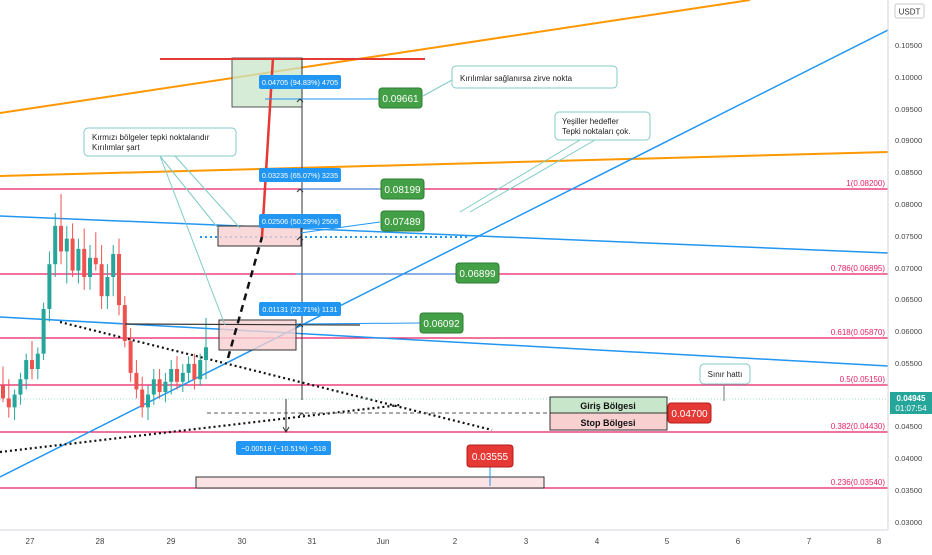  I want to click on price-tick-label: 0.03500, so click(908, 490).